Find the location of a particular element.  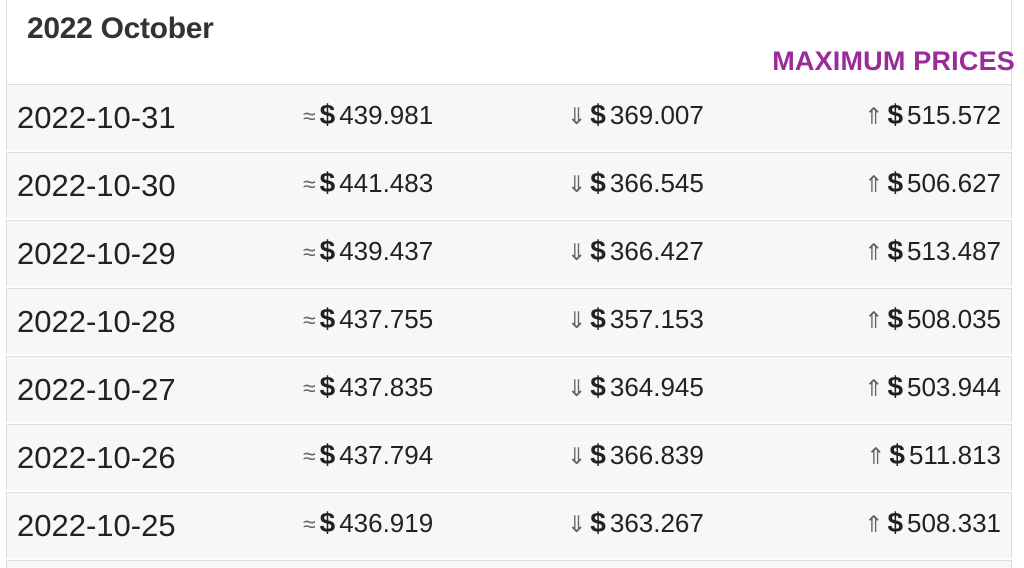

minimum-price-value: 357.153 is located at coordinates (656, 319).